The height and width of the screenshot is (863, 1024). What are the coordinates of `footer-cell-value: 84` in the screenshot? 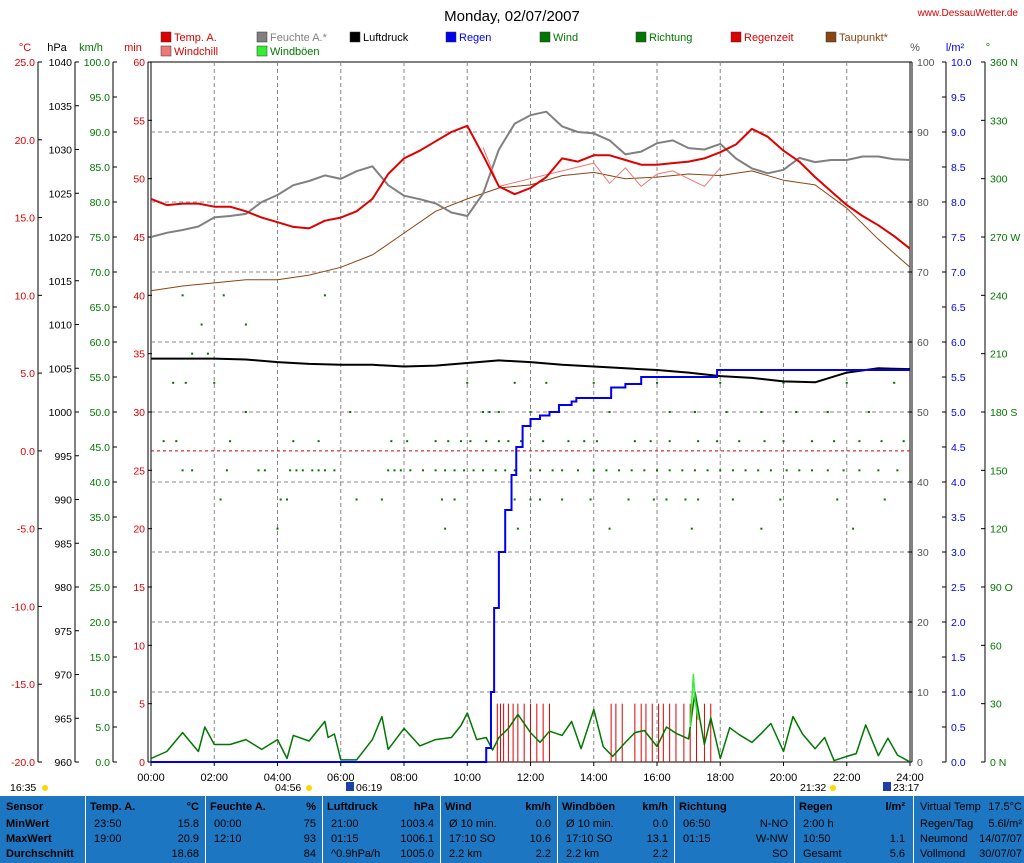 It's located at (309, 854).